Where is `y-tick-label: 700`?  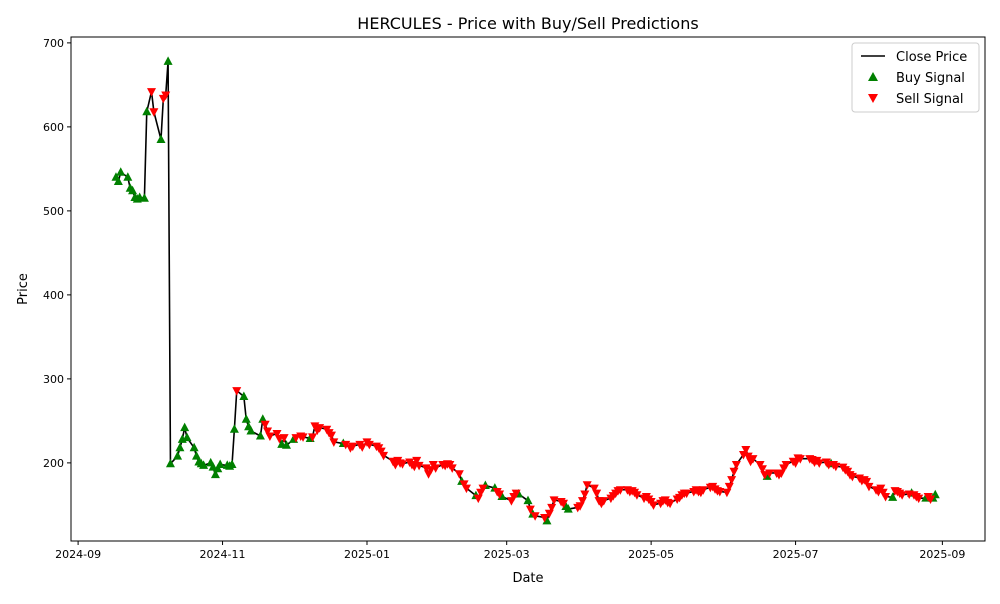 y-tick-label: 700 is located at coordinates (53, 43).